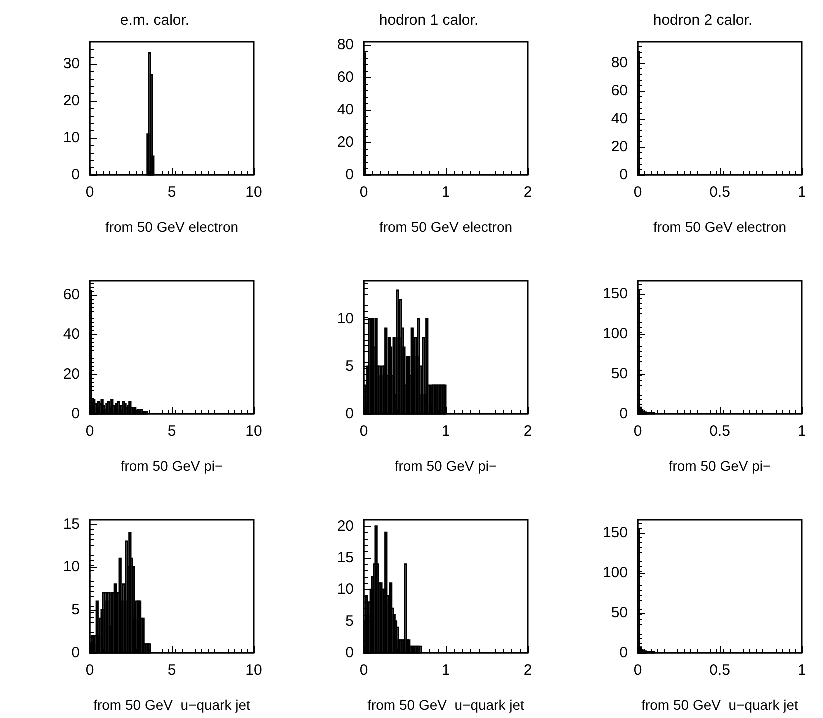 The image size is (823, 718). What do you see at coordinates (155, 20) in the screenshot?
I see `chart-title: e.m. calor.` at bounding box center [155, 20].